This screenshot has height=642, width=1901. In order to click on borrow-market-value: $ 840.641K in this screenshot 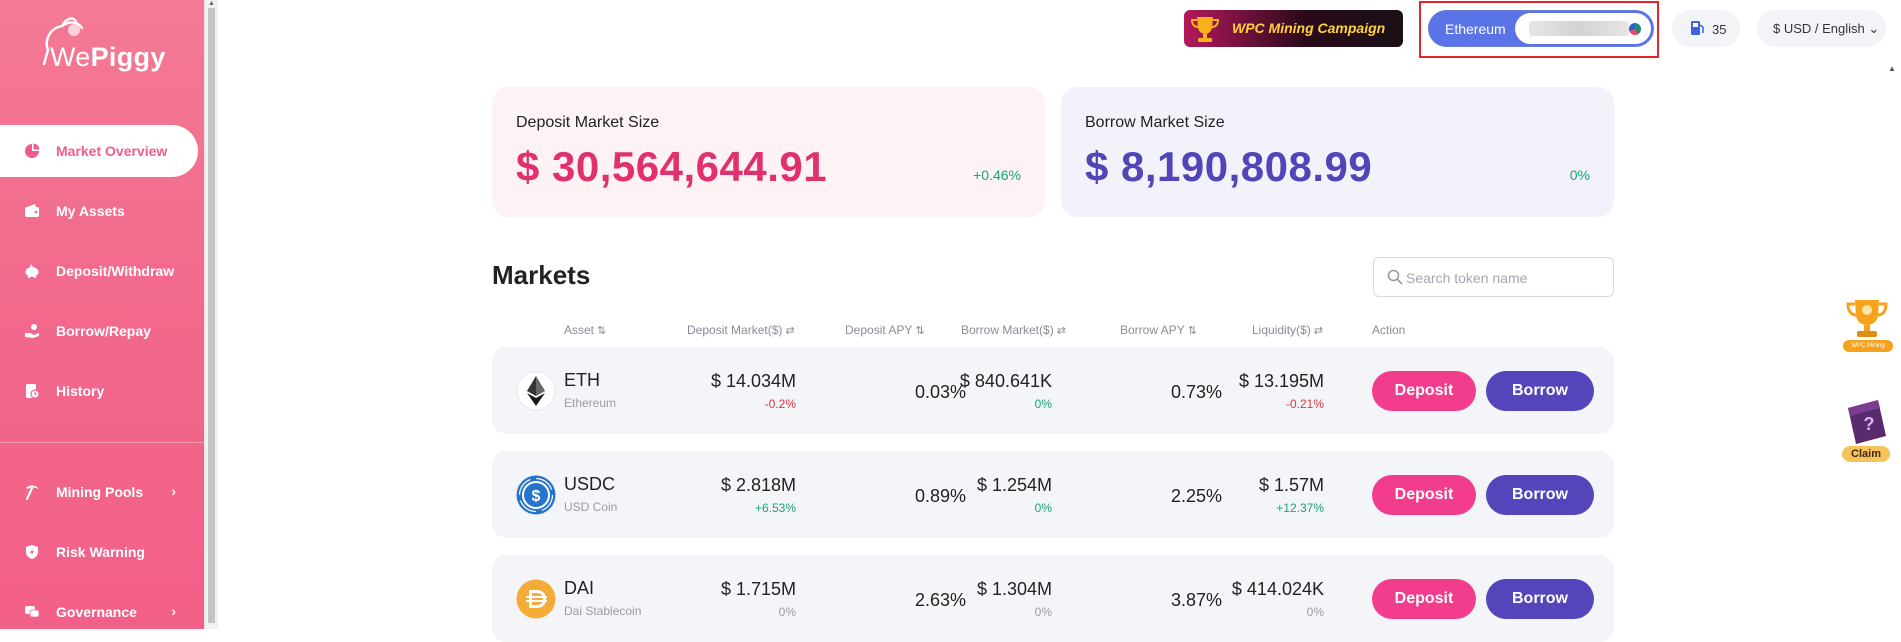, I will do `click(1005, 381)`.